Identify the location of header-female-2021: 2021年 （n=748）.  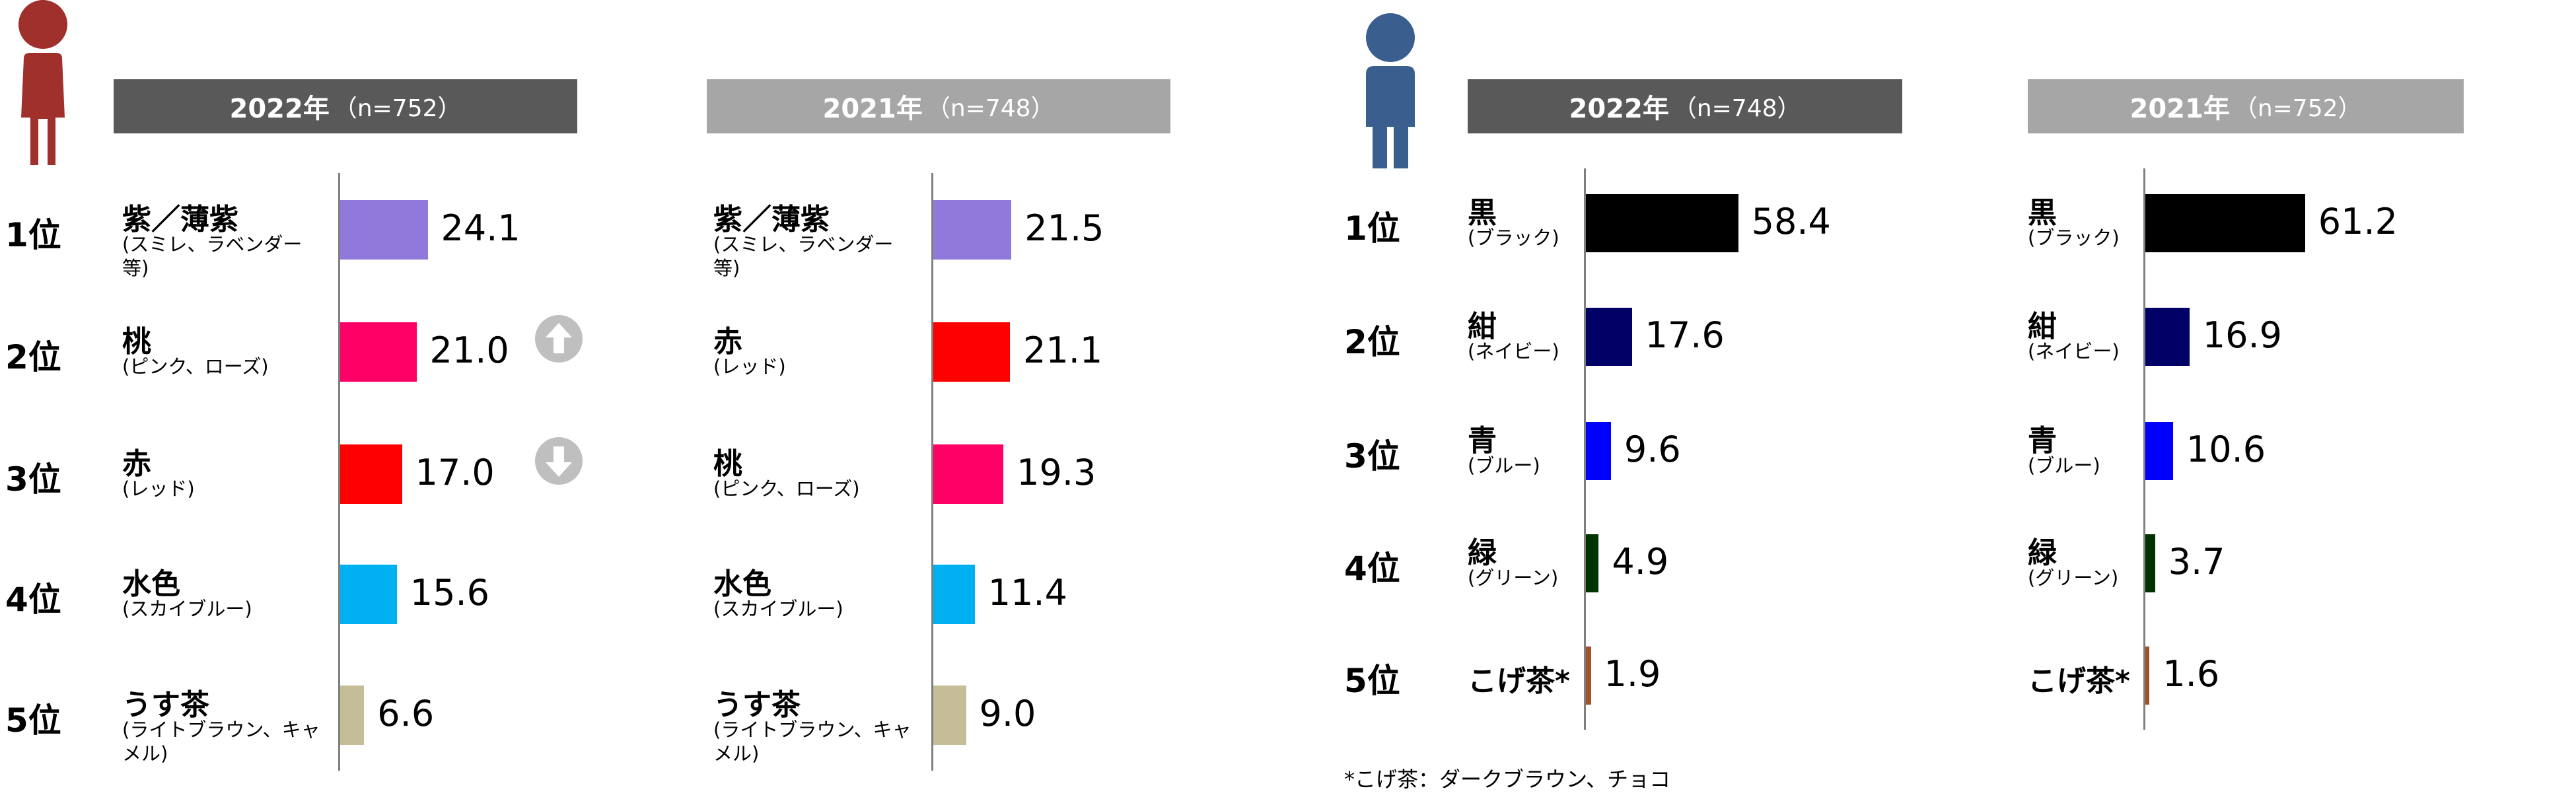
(938, 106).